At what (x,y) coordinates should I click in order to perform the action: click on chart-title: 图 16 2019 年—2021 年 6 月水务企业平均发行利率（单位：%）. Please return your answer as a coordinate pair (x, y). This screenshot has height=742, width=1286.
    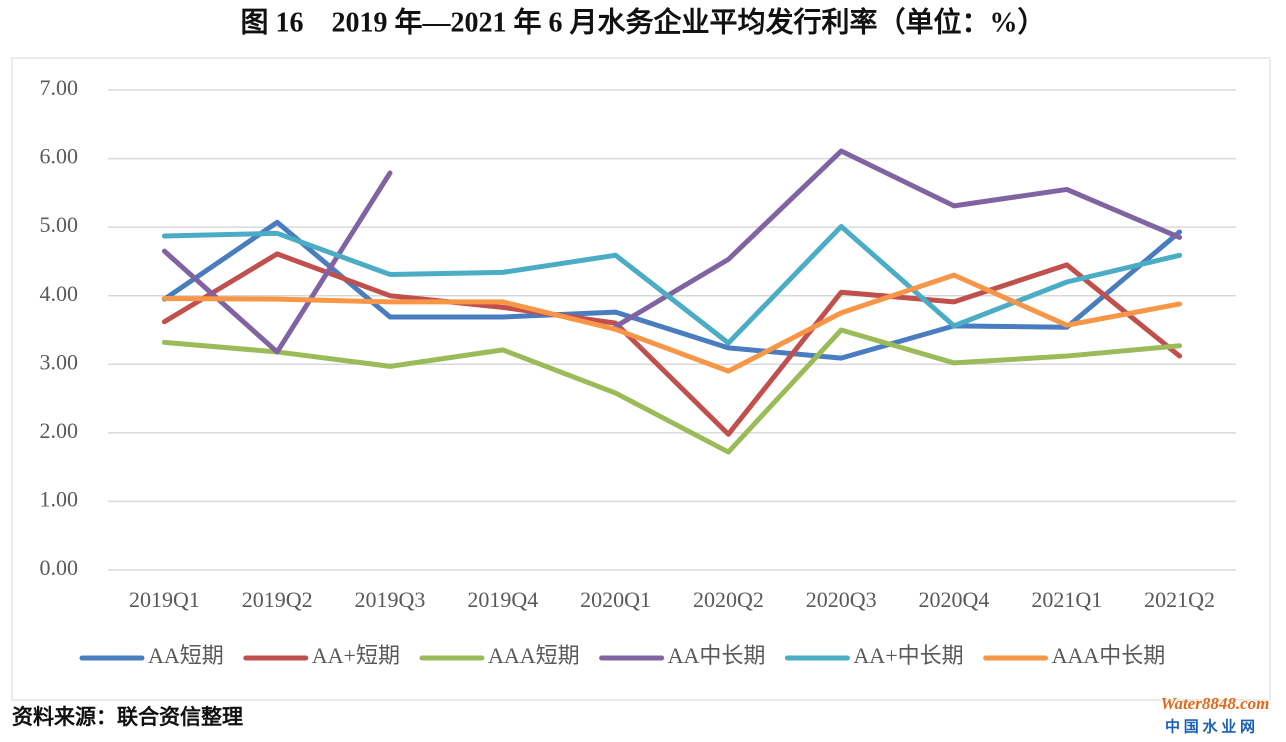
    Looking at the image, I should click on (642, 21).